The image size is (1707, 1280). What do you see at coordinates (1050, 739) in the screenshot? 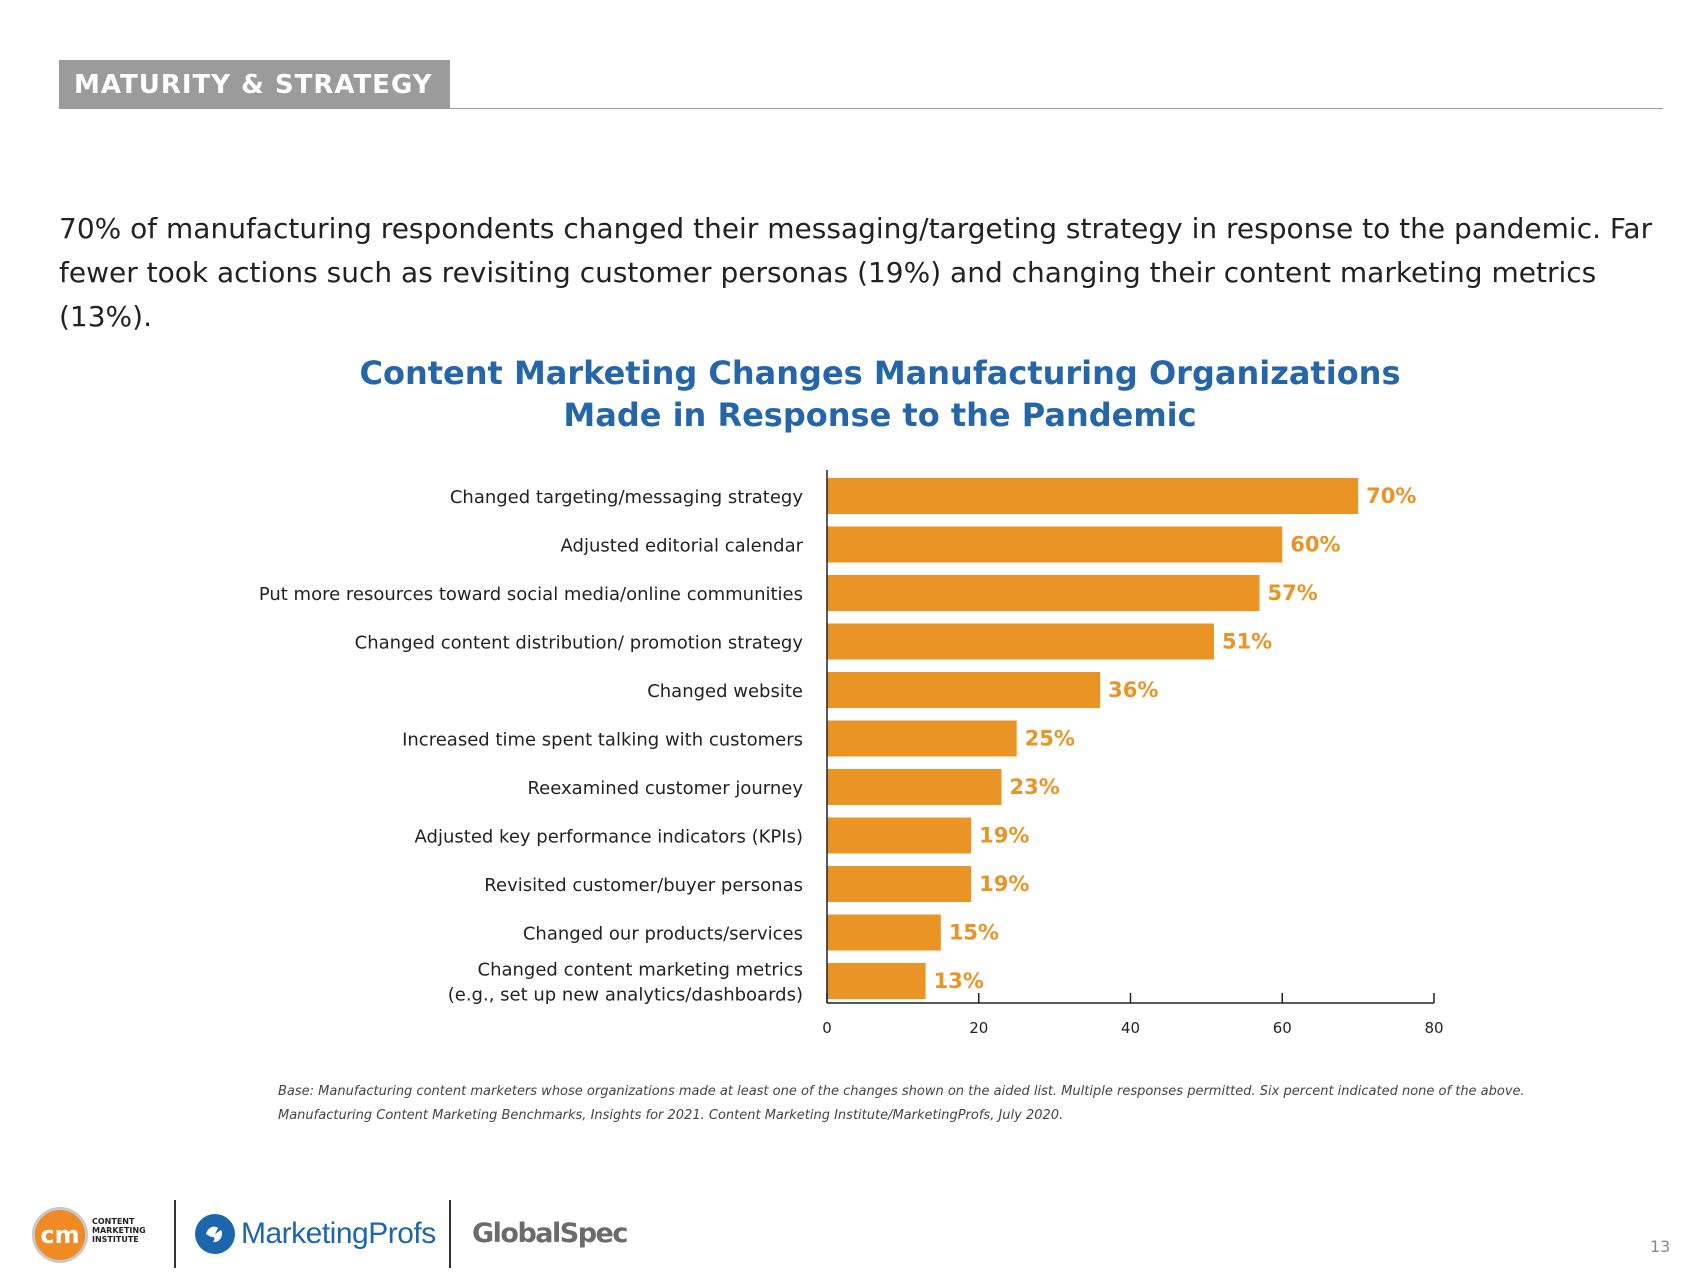
I see `data-label: 25%` at bounding box center [1050, 739].